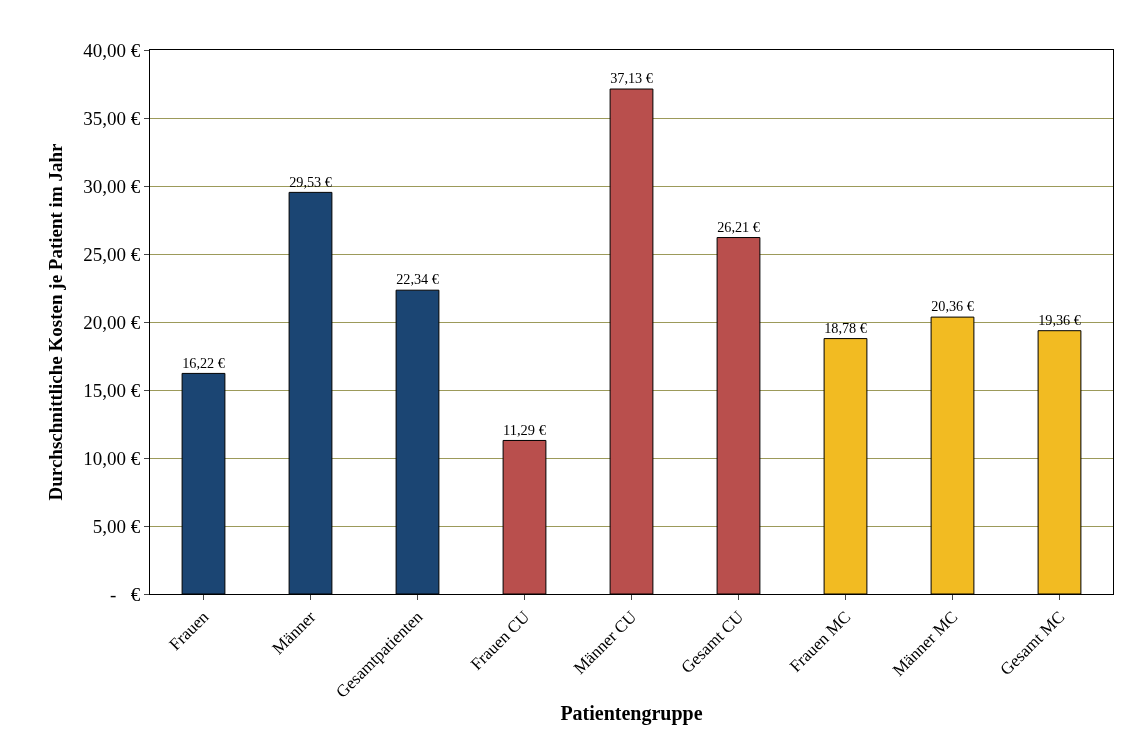 This screenshot has height=733, width=1128. What do you see at coordinates (631, 714) in the screenshot?
I see `x-axis-title: Patientengruppe` at bounding box center [631, 714].